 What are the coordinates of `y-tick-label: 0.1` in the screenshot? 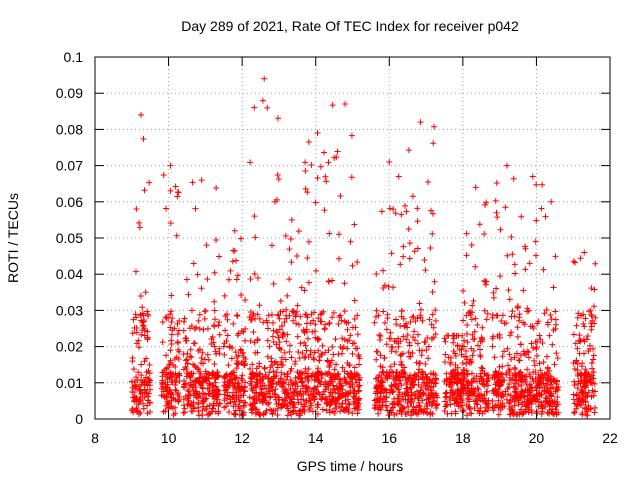 It's located at (74, 57).